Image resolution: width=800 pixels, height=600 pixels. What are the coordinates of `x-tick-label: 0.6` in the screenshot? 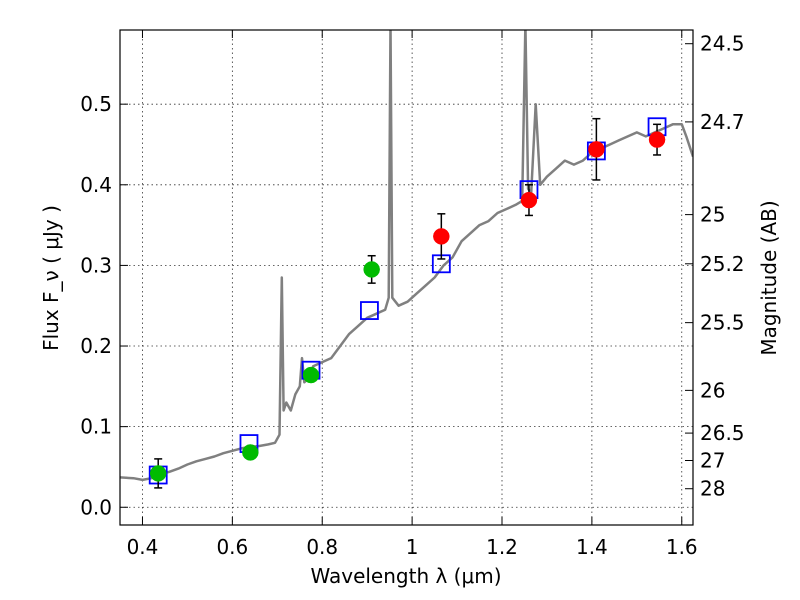 It's located at (232, 547).